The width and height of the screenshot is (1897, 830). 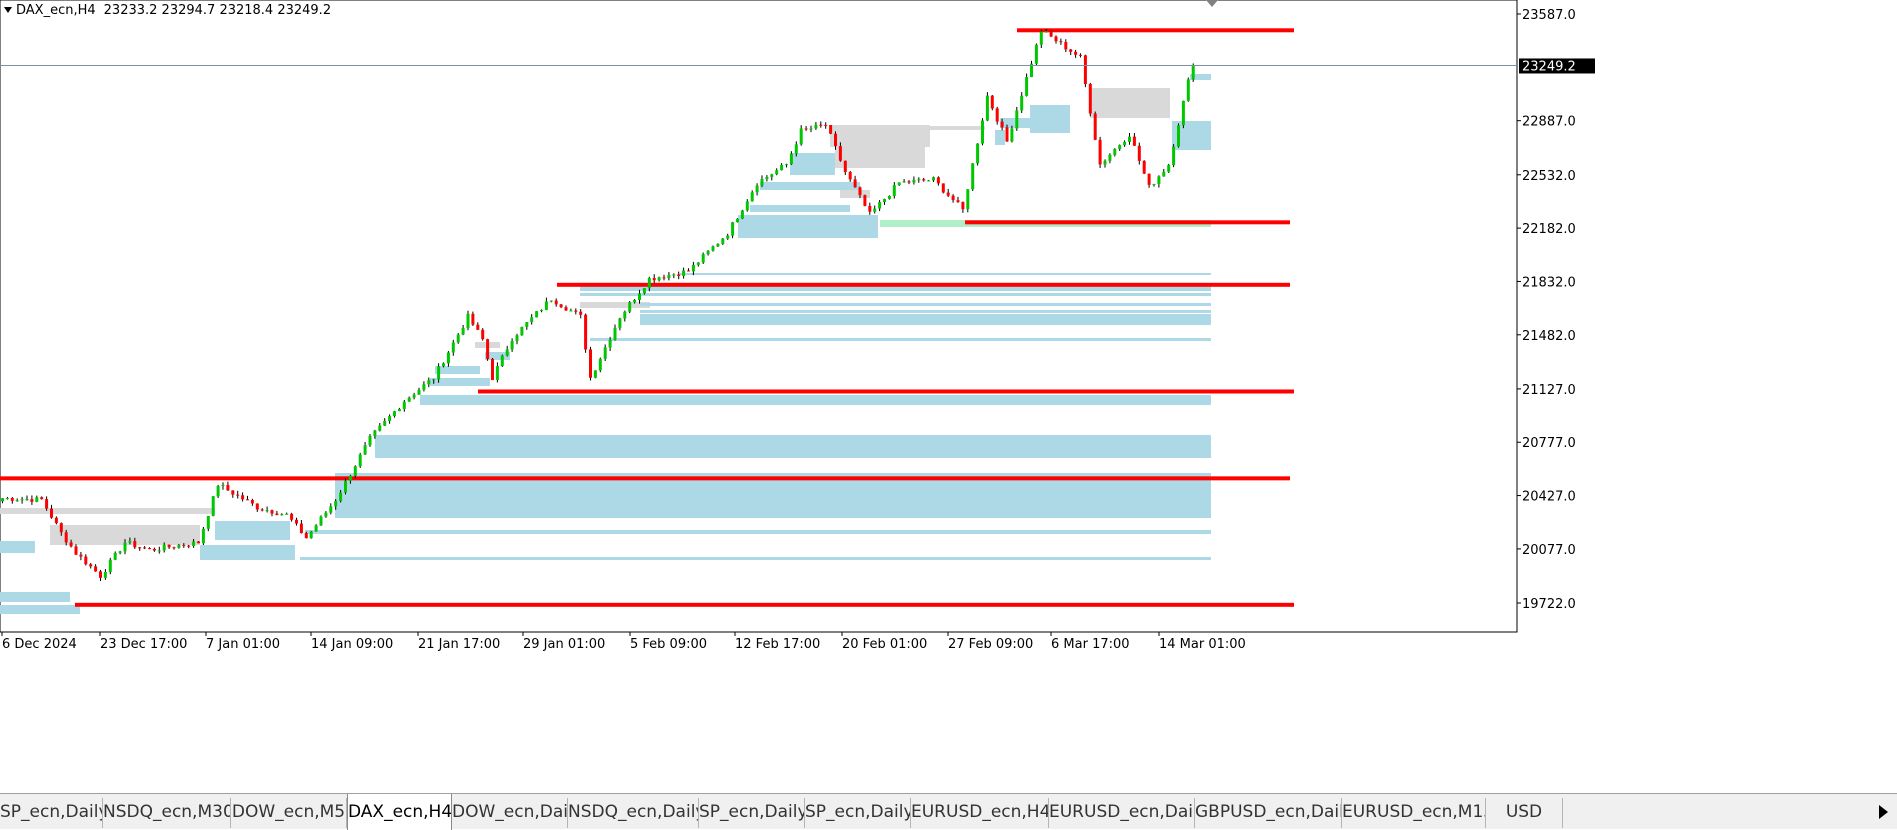 What do you see at coordinates (1414, 813) in the screenshot?
I see `tab-11: EURUSD_ecn,M15` at bounding box center [1414, 813].